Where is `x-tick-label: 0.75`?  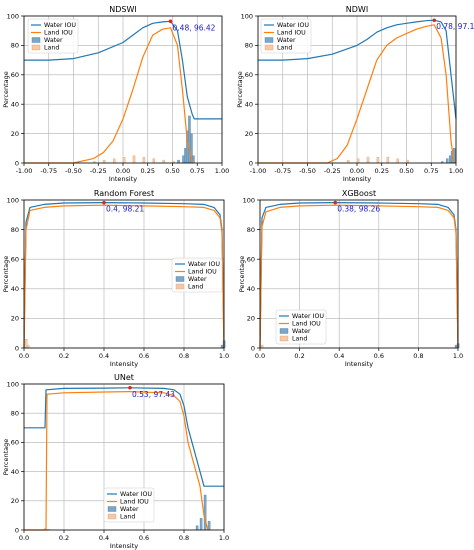
x-tick-label: 0.75 is located at coordinates (197, 171).